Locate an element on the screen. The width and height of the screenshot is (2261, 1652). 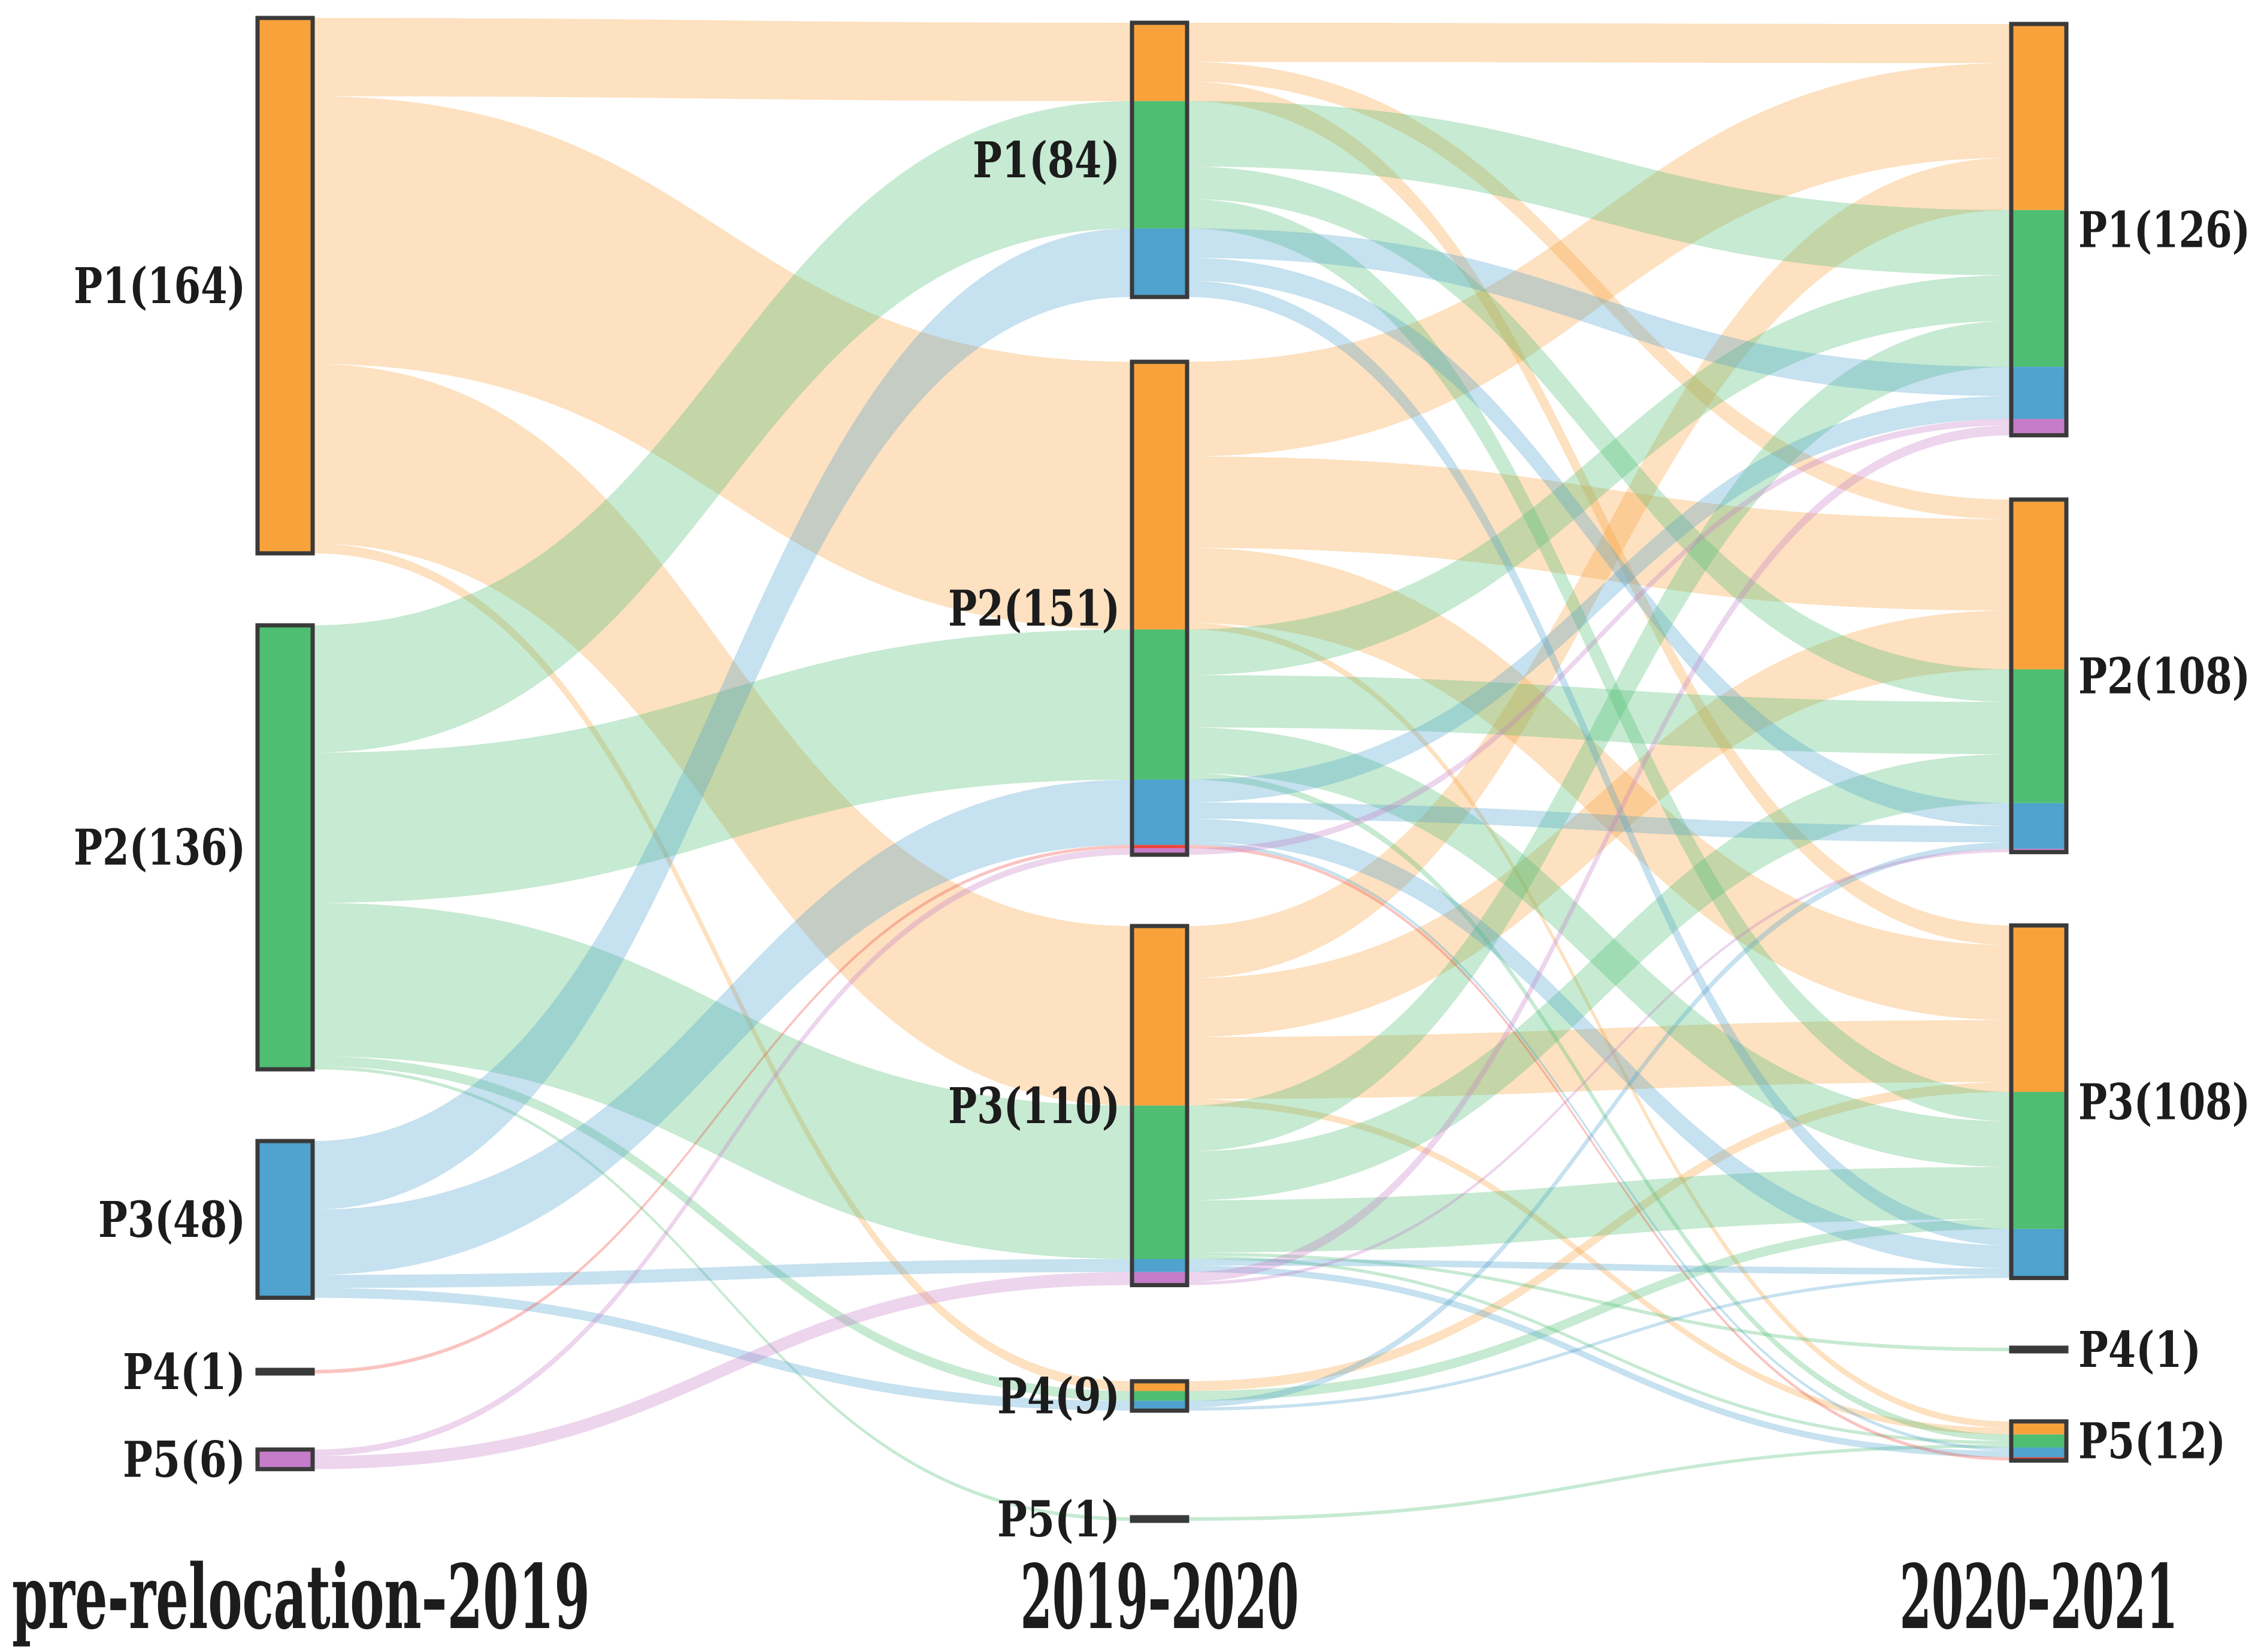
axis-label-pre-relocation-2019: pre-relocation–2019 is located at coordinates (301, 1597).